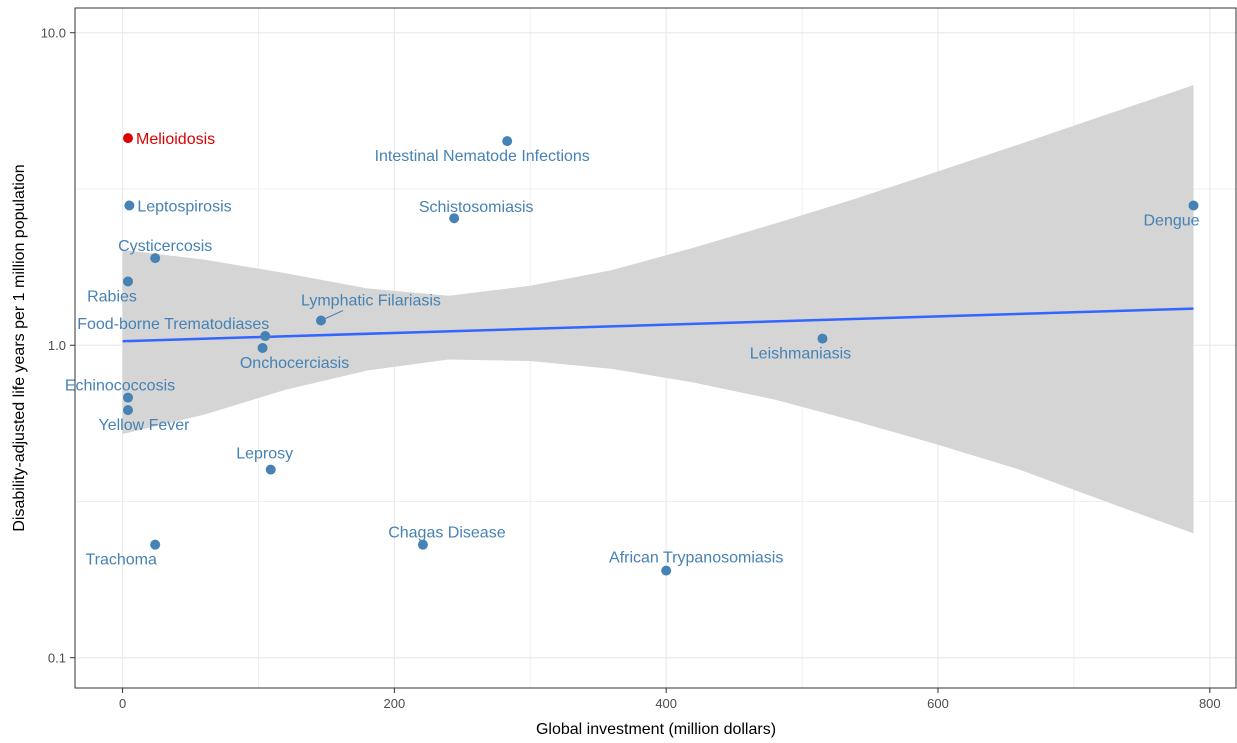 This screenshot has width=1237, height=743. What do you see at coordinates (264, 454) in the screenshot?
I see `label-leprosy: Leprosy` at bounding box center [264, 454].